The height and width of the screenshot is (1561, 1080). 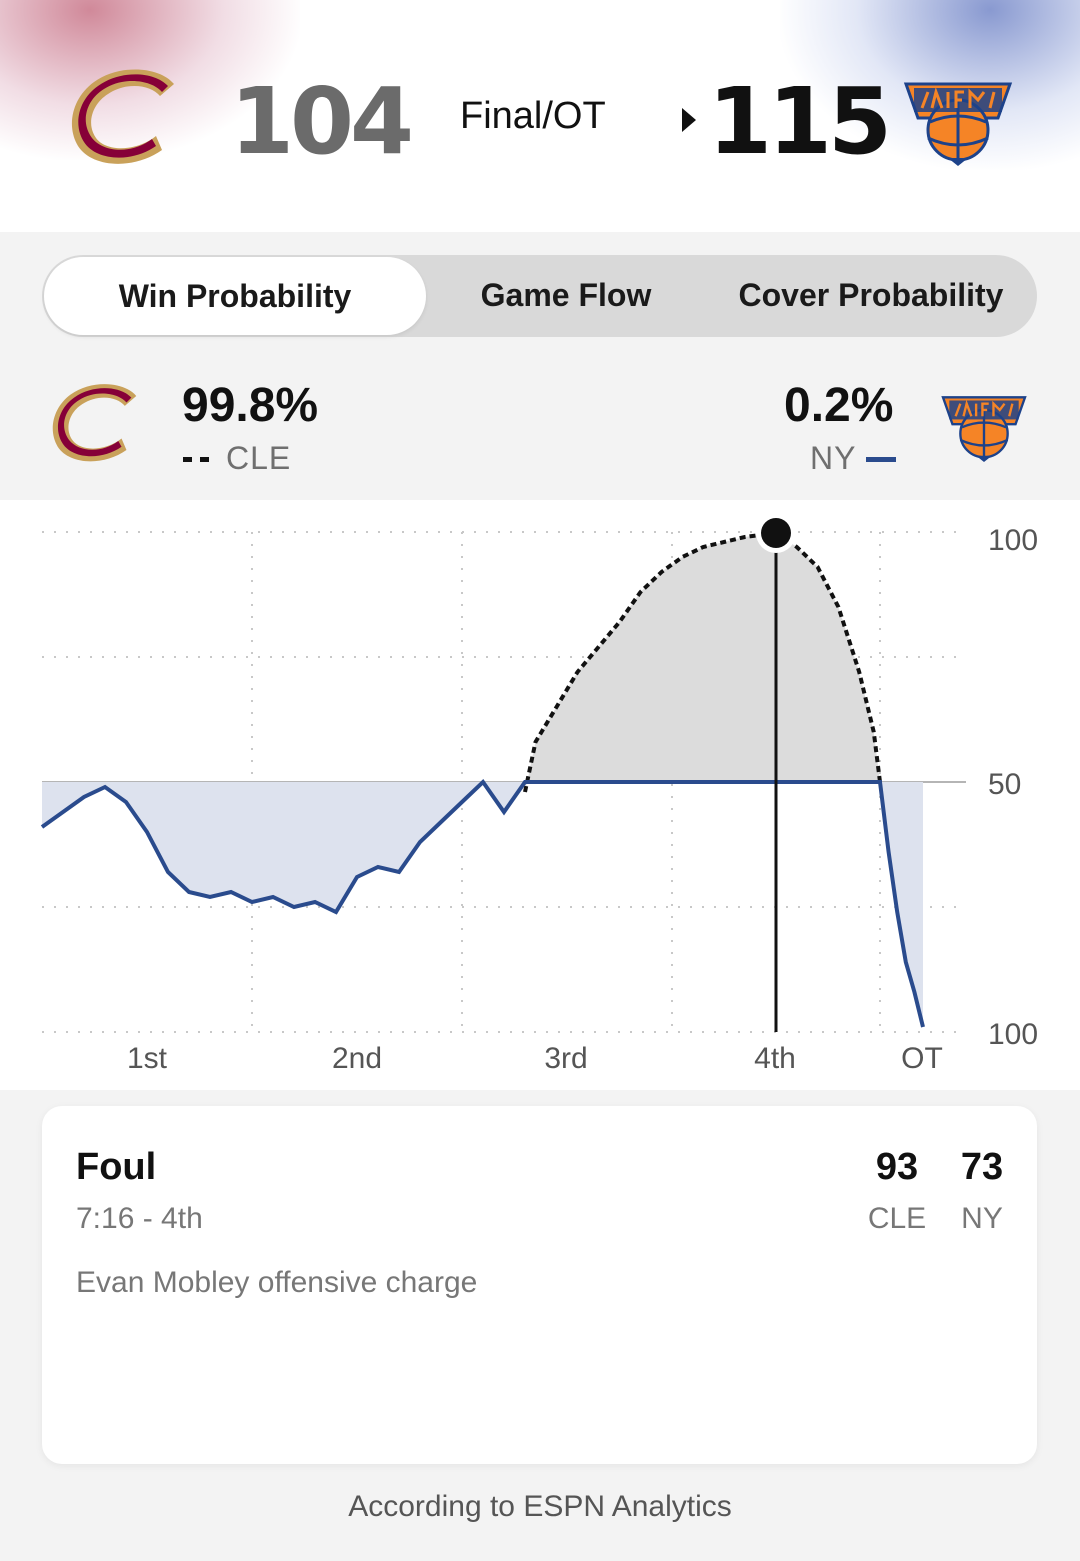 I want to click on play-away-label: CLE, so click(x=897, y=1218).